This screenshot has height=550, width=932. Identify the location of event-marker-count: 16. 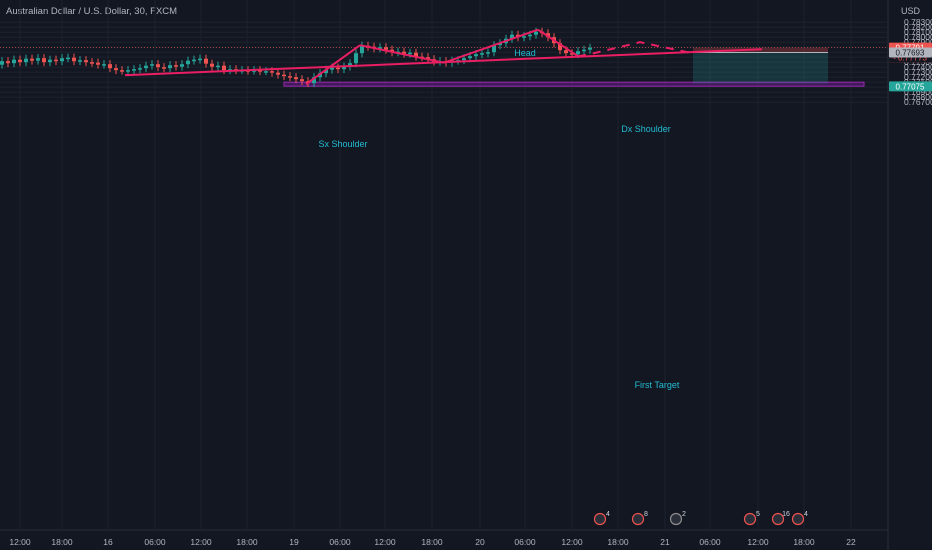
(786, 514).